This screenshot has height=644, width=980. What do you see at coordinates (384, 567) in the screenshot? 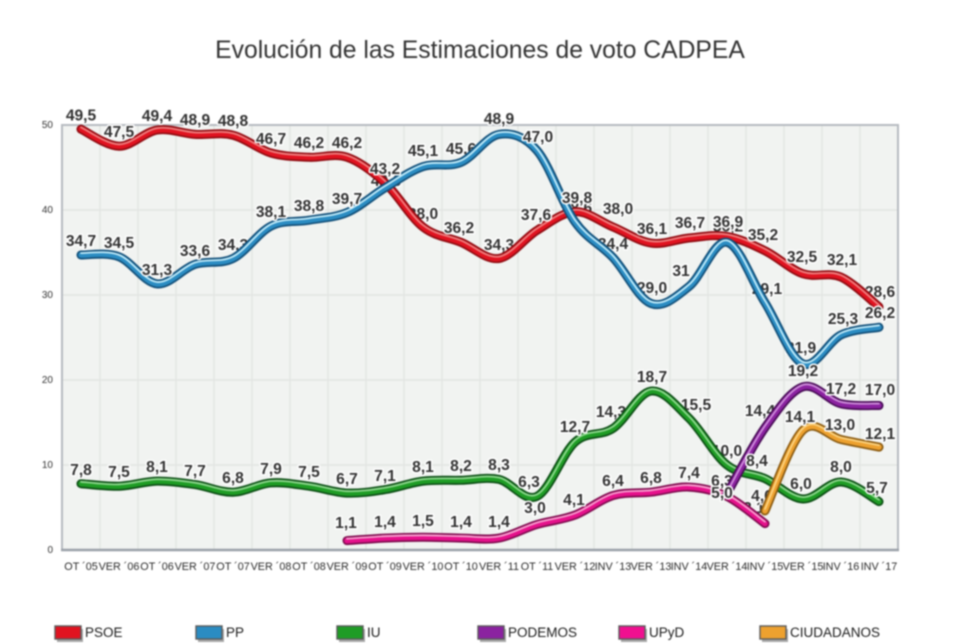
I see `svg-text: OT ´09` at bounding box center [384, 567].